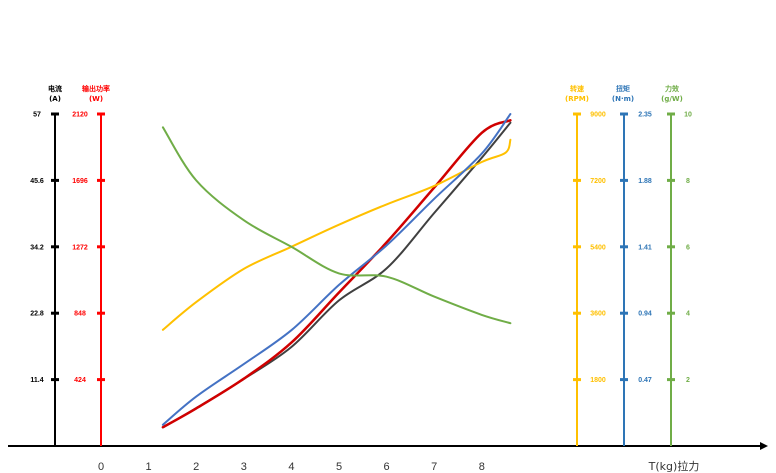  I want to click on speed-axis-unit: (RPM), so click(577, 99).